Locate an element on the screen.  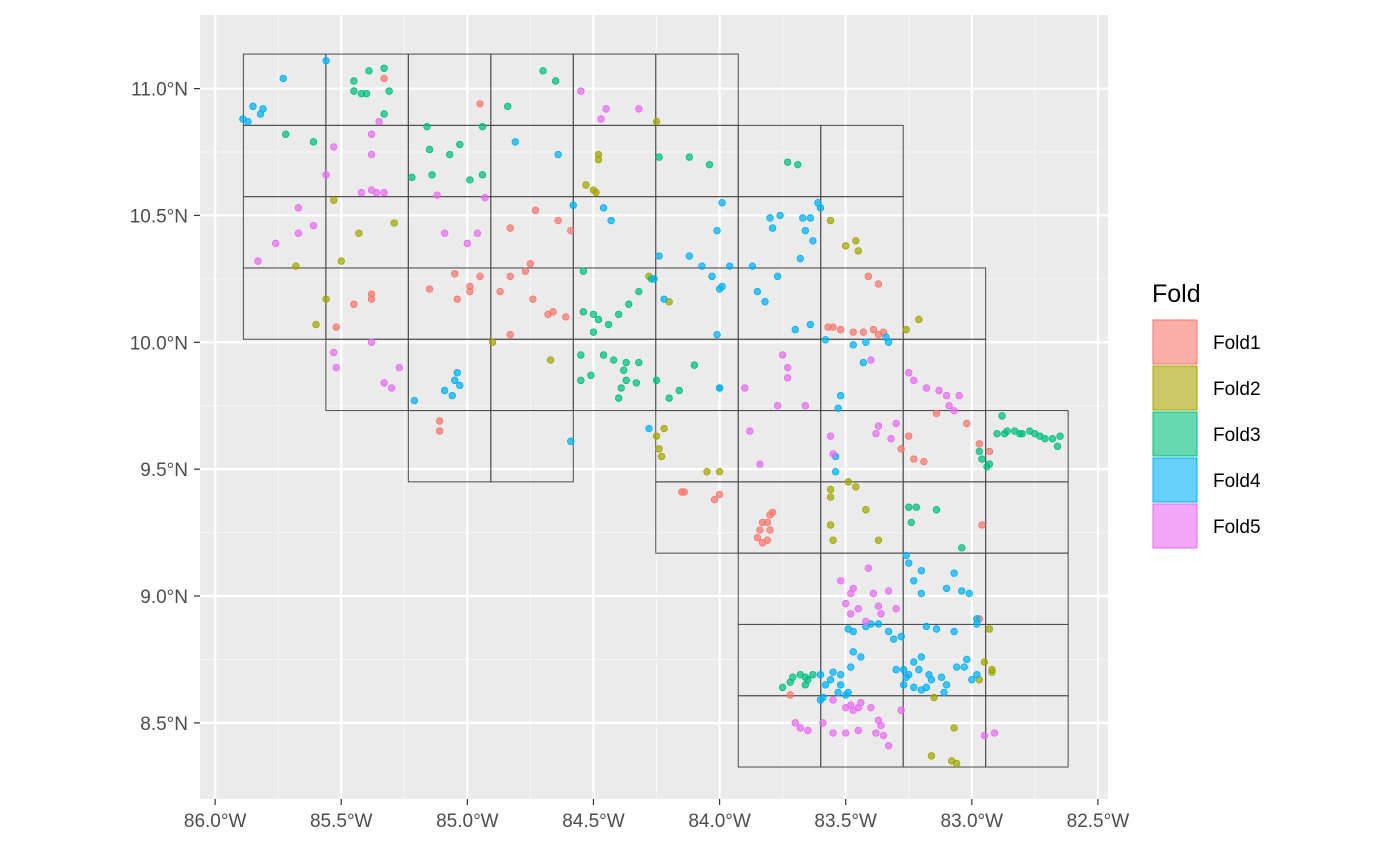
y-tick-label: 10.0°N is located at coordinates (159, 343).